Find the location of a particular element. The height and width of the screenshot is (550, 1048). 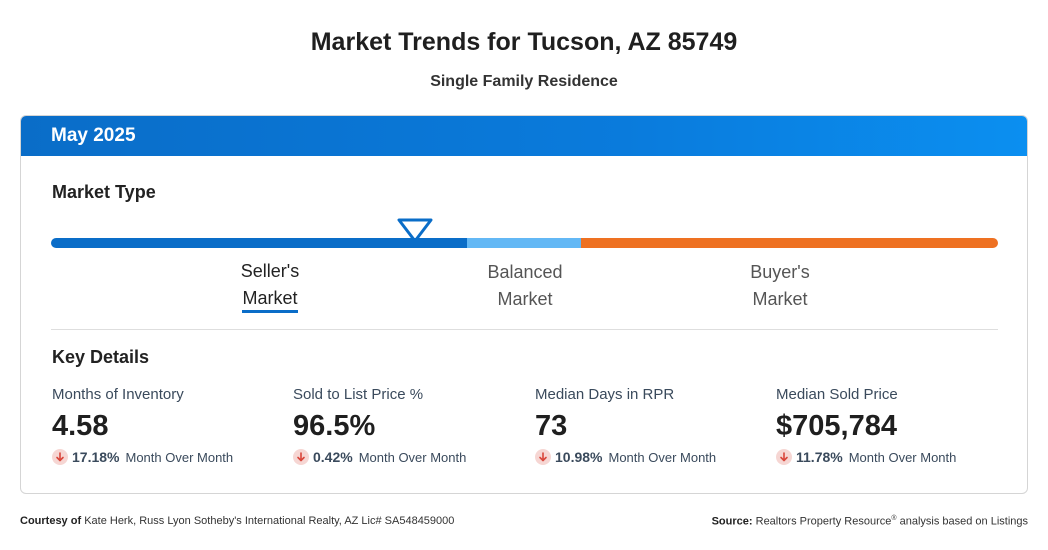

stat-change-percent: 11.78% is located at coordinates (819, 457).